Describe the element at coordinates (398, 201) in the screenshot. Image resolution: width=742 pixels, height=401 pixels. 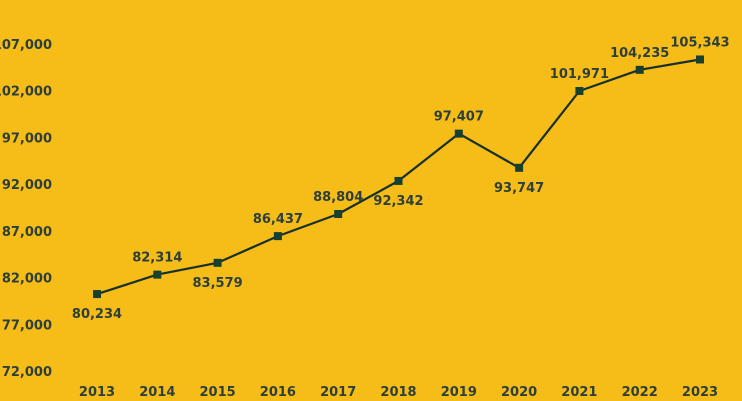
I see `data-label: 92,342` at that location.